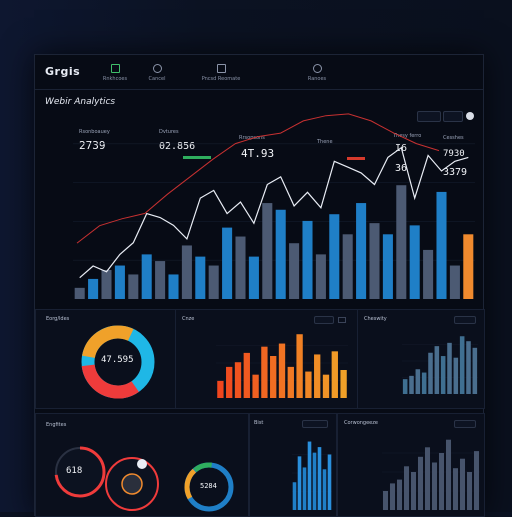 The height and width of the screenshot is (517, 512). I want to click on nav-item-reports: Rnkhcoes, so click(115, 73).